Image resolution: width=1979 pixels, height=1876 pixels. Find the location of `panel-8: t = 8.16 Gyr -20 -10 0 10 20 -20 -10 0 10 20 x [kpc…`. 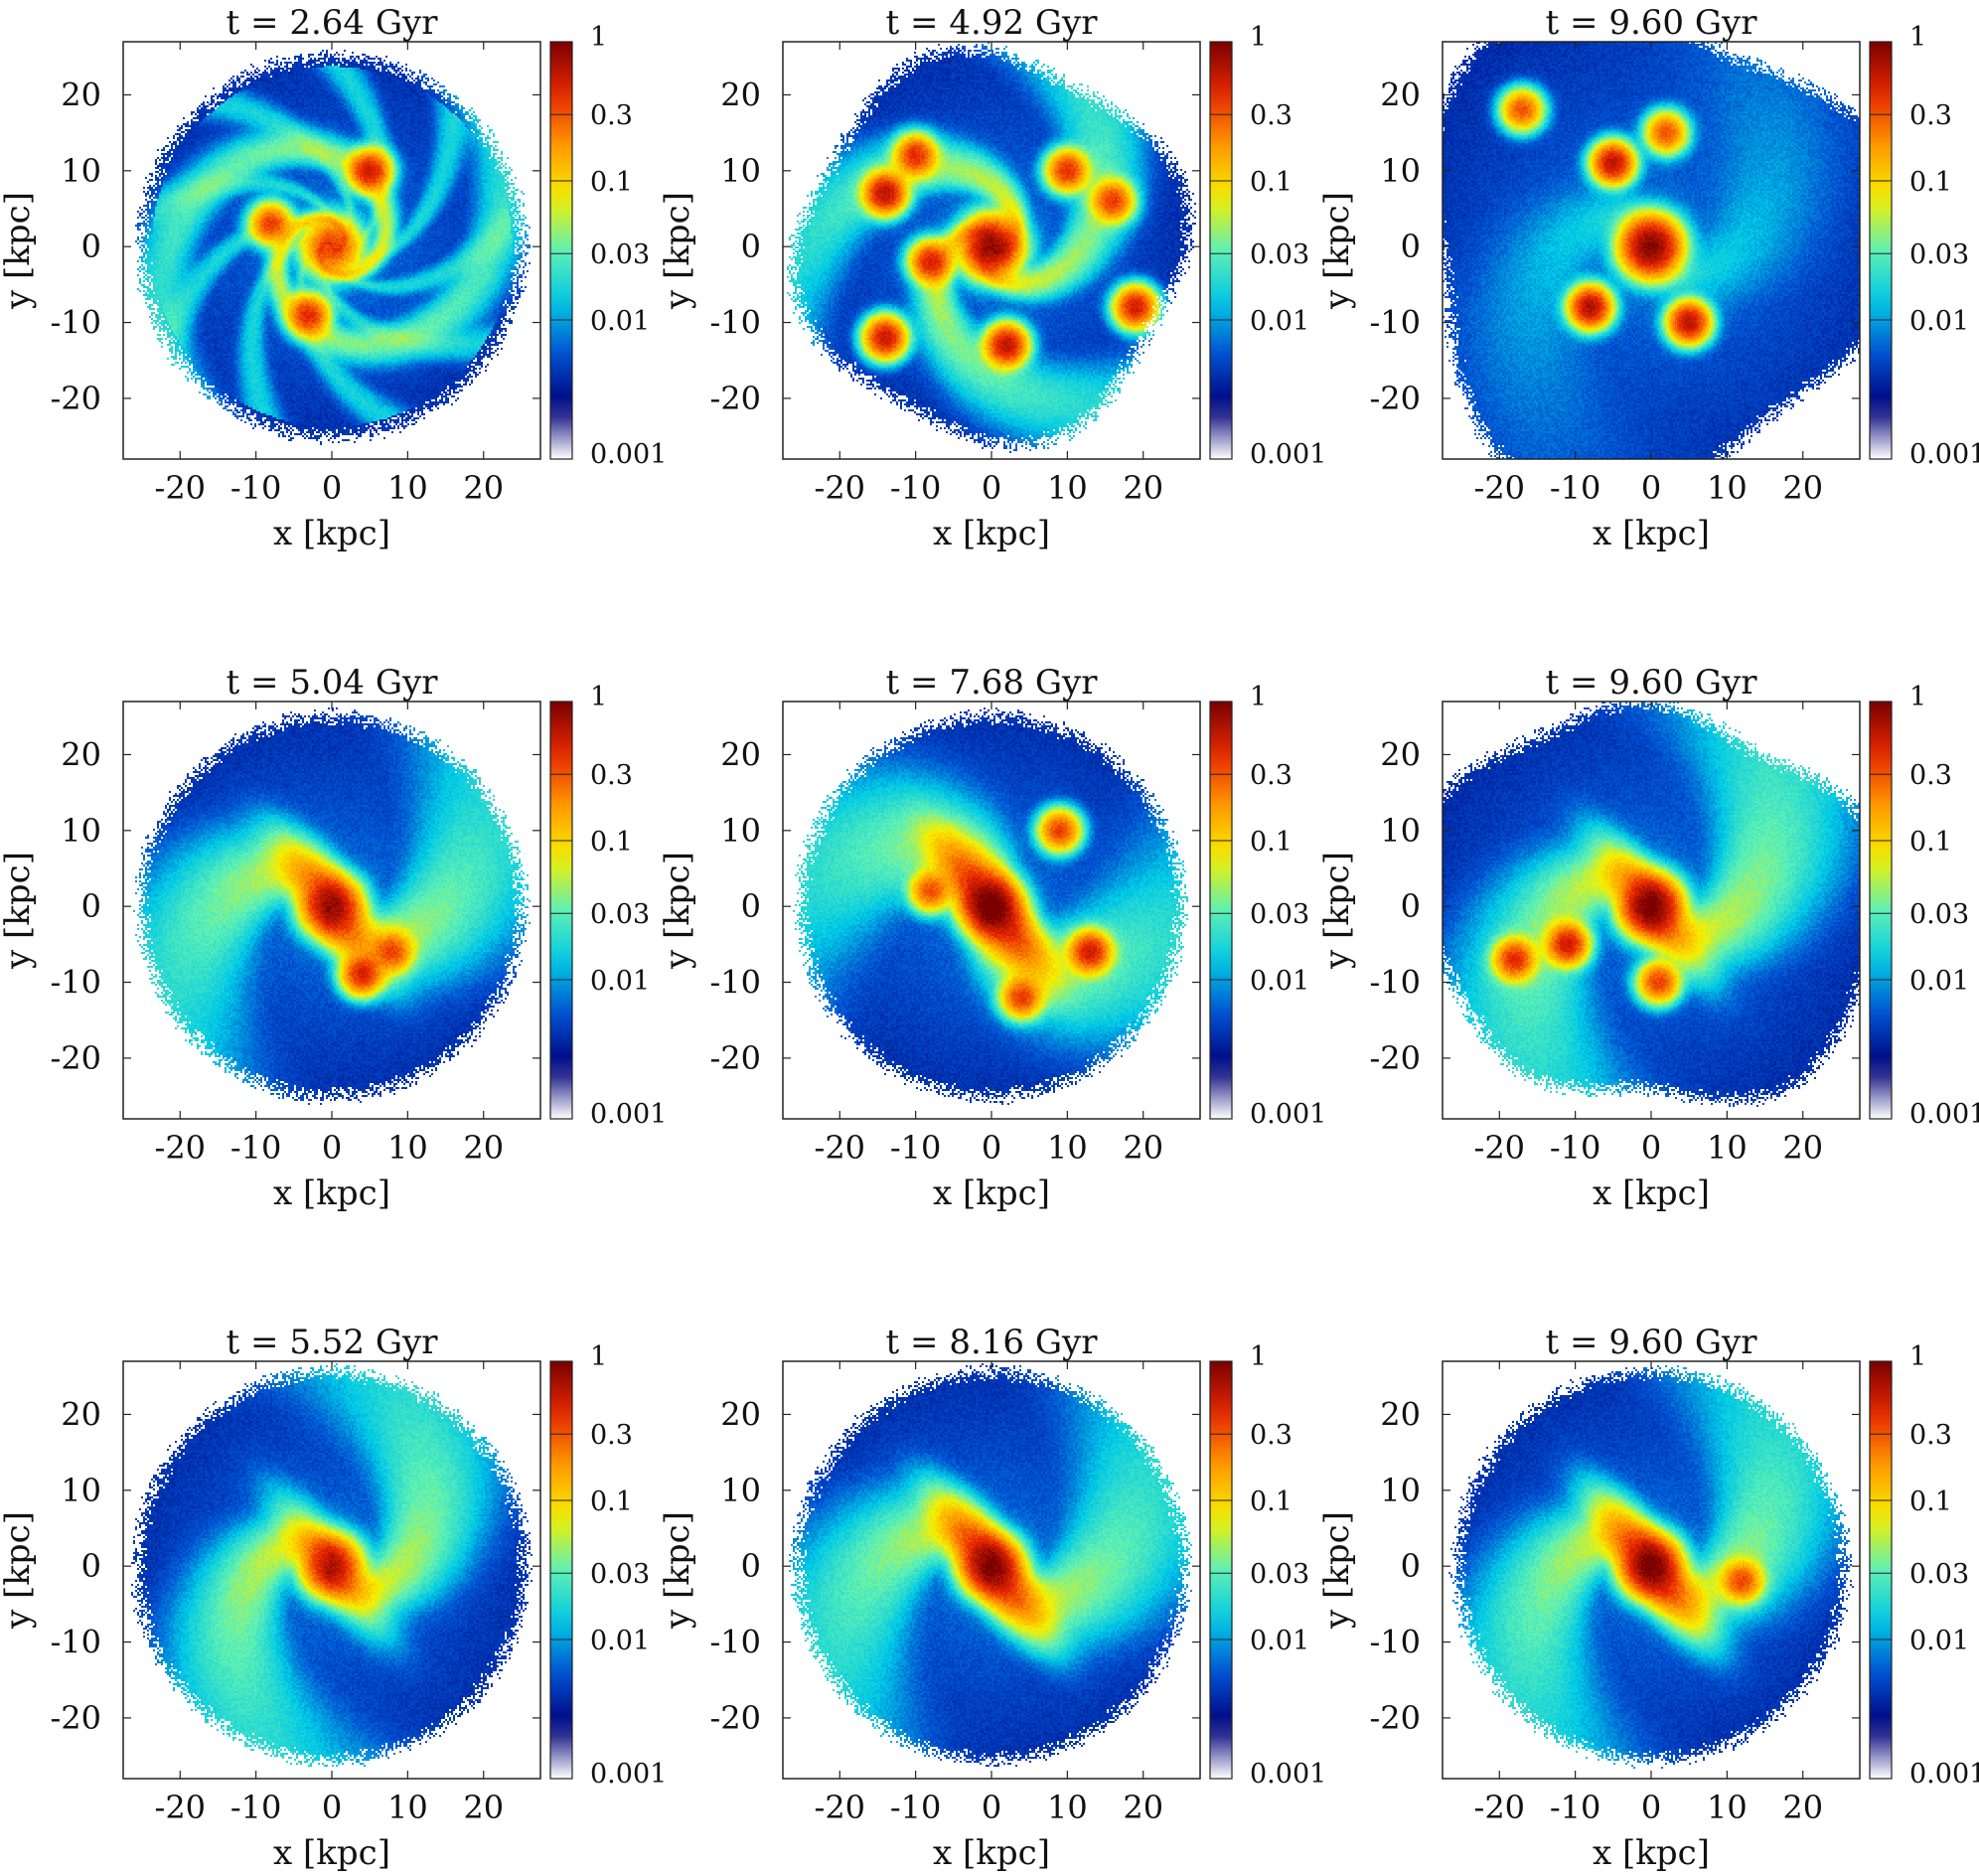

panel-8: t = 8.16 Gyr -20 -10 0 10 20 -20 -10 0 10 20 x [kpc… is located at coordinates (992, 1598).